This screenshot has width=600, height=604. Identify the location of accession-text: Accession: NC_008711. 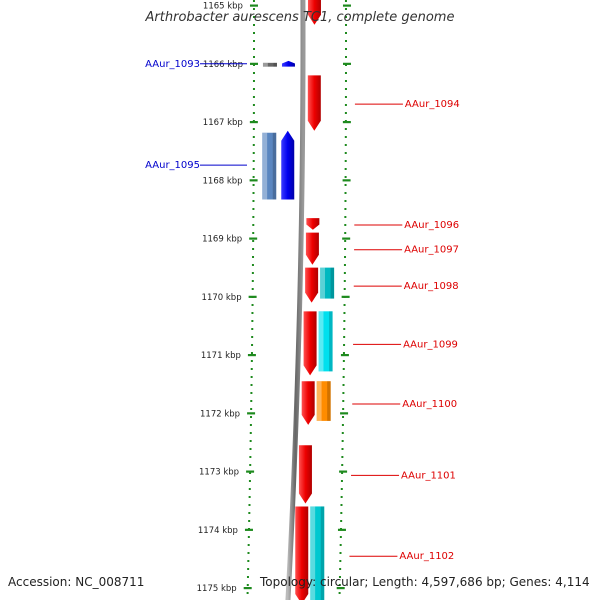
(76, 582).